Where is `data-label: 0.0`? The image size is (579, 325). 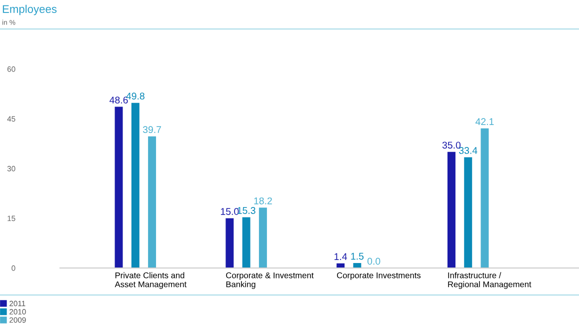 data-label: 0.0 is located at coordinates (373, 261).